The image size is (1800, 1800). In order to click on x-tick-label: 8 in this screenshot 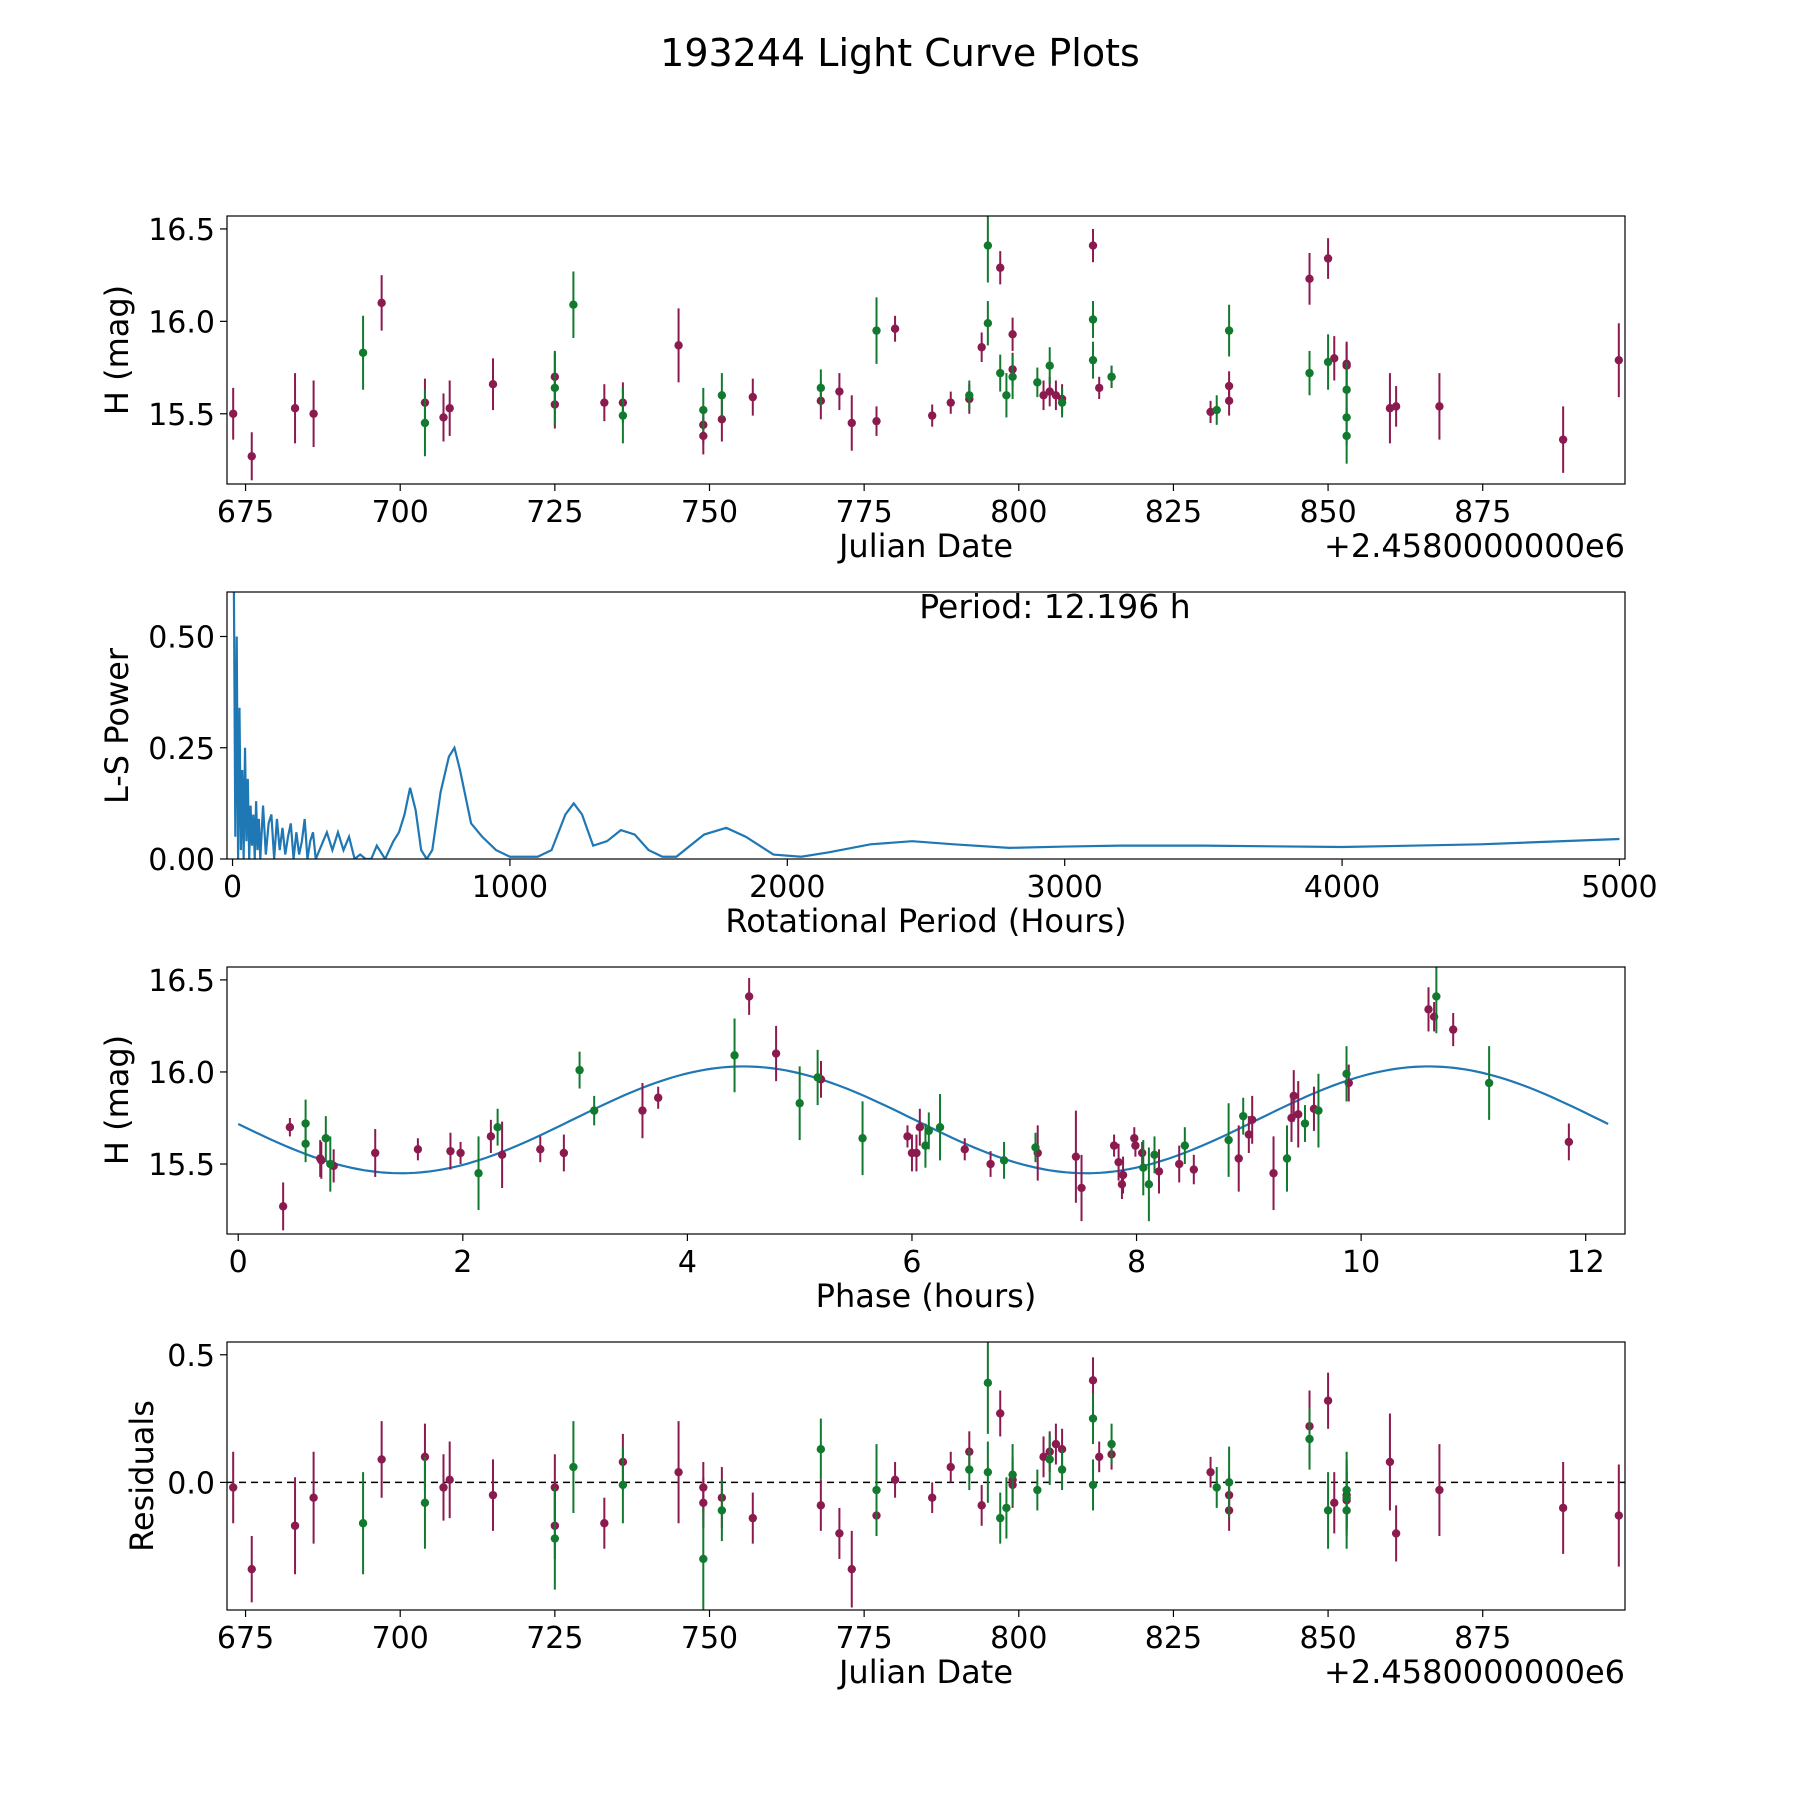, I will do `click(1136, 1262)`.